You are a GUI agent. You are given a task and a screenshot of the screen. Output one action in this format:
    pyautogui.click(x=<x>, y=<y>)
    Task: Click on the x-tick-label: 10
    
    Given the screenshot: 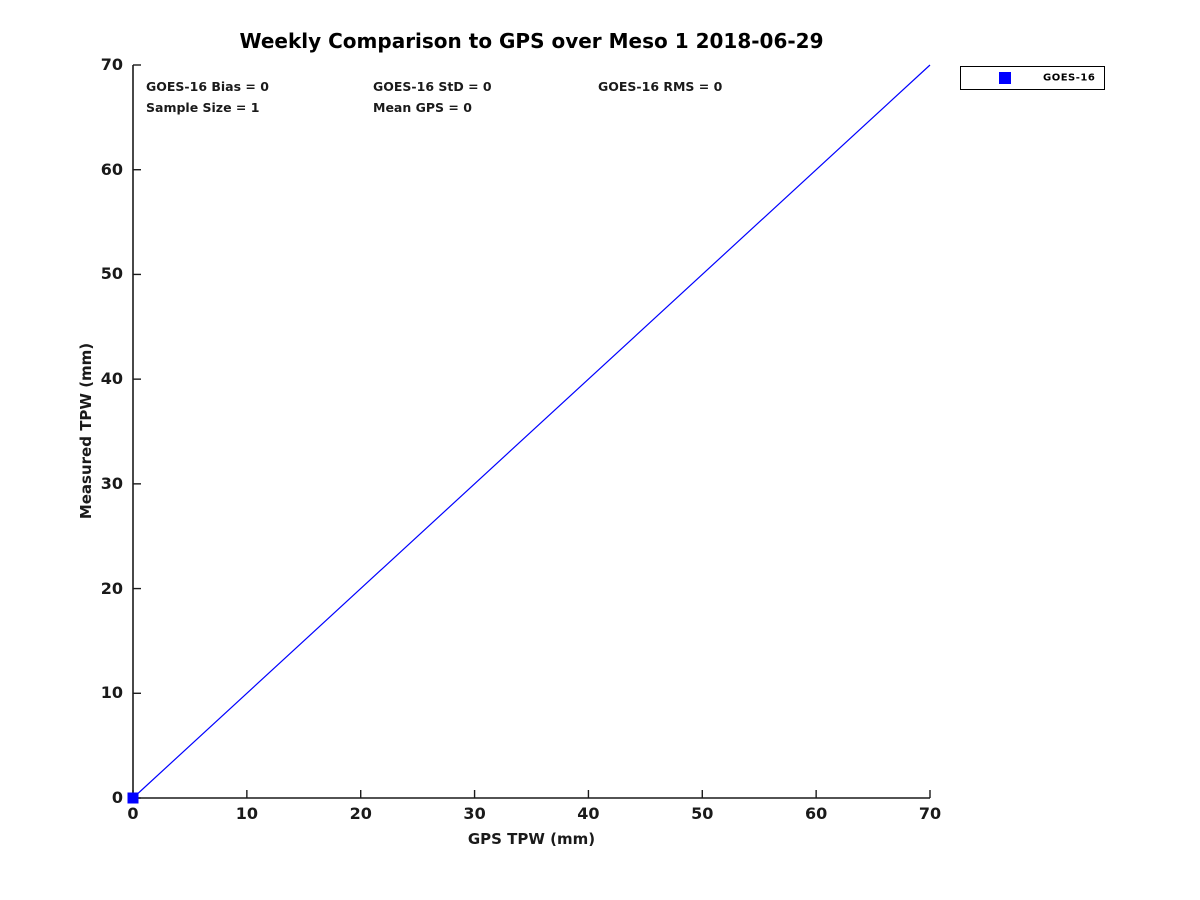 What is the action you would take?
    pyautogui.click(x=246, y=813)
    